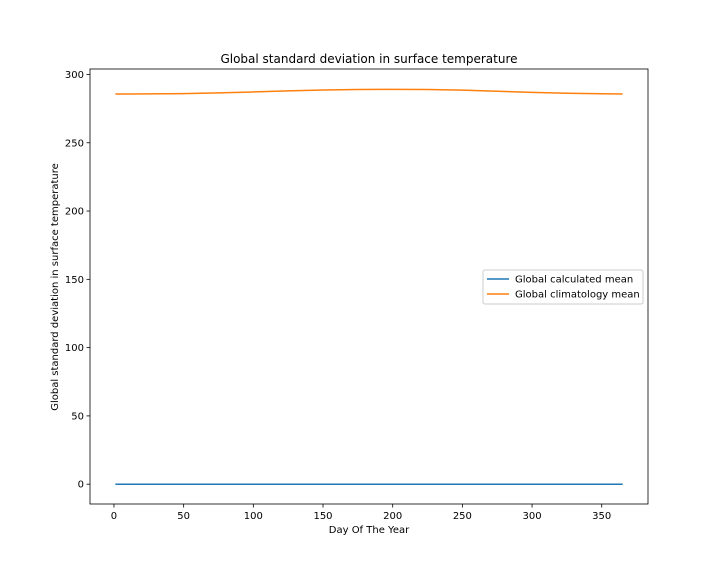  What do you see at coordinates (322, 516) in the screenshot?
I see `x-tick-label: 150` at bounding box center [322, 516].